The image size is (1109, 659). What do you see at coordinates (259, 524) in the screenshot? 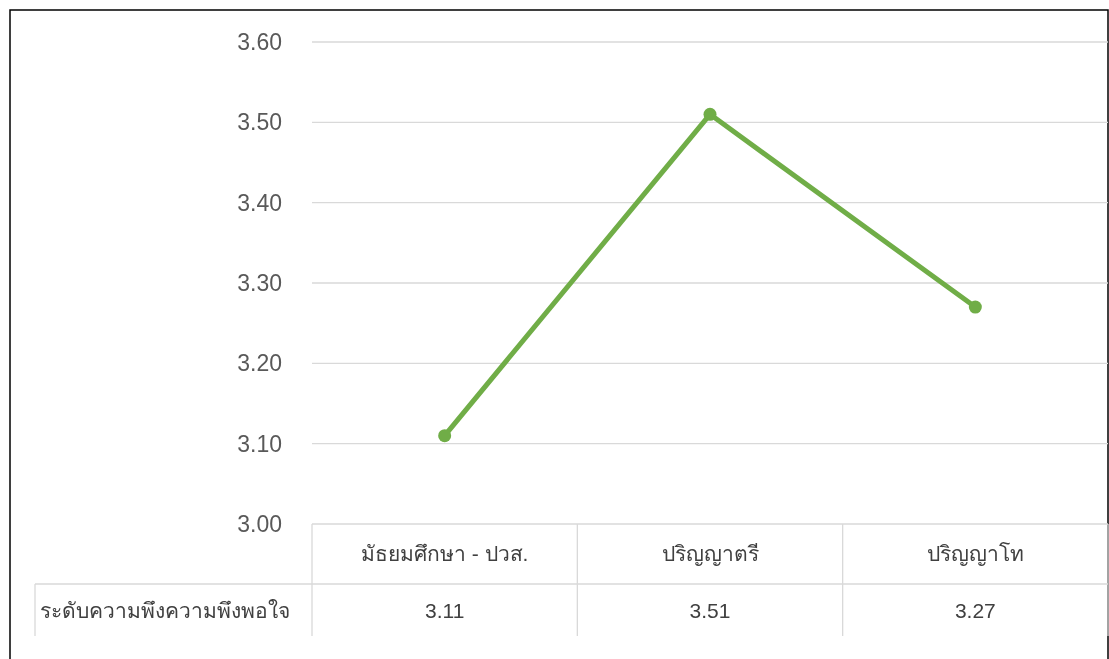
I see `y-tick-label: 3.00` at bounding box center [259, 524].